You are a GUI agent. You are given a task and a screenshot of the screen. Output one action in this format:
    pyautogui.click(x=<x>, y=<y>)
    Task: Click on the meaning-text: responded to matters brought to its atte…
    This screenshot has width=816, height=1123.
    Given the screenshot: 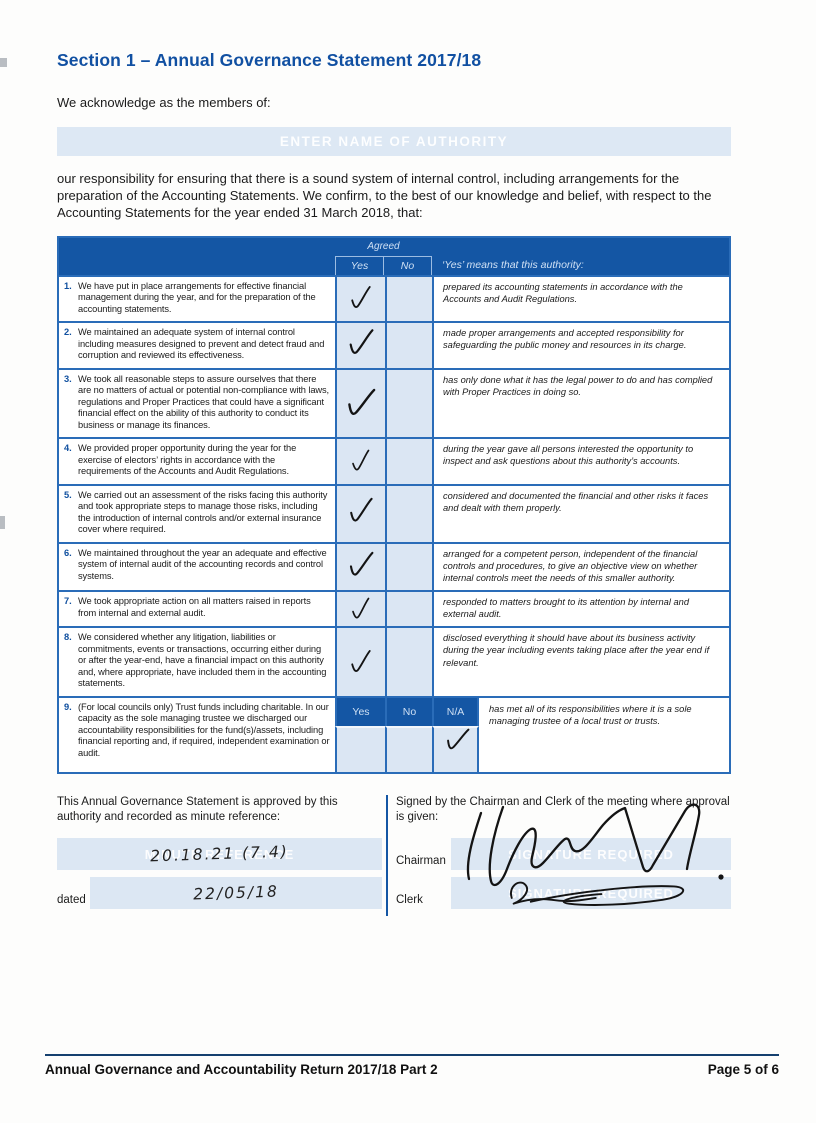 What is the action you would take?
    pyautogui.click(x=580, y=609)
    